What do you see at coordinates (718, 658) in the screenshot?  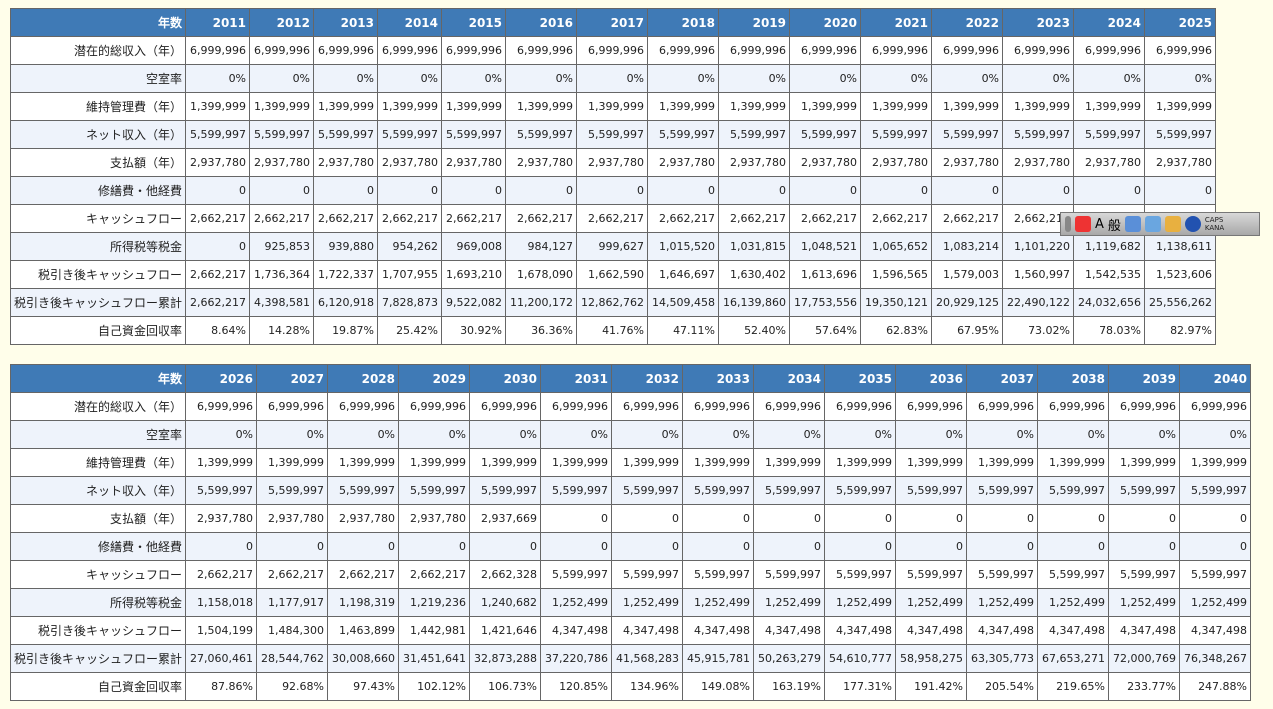 I see `cell: 45,915,781` at bounding box center [718, 658].